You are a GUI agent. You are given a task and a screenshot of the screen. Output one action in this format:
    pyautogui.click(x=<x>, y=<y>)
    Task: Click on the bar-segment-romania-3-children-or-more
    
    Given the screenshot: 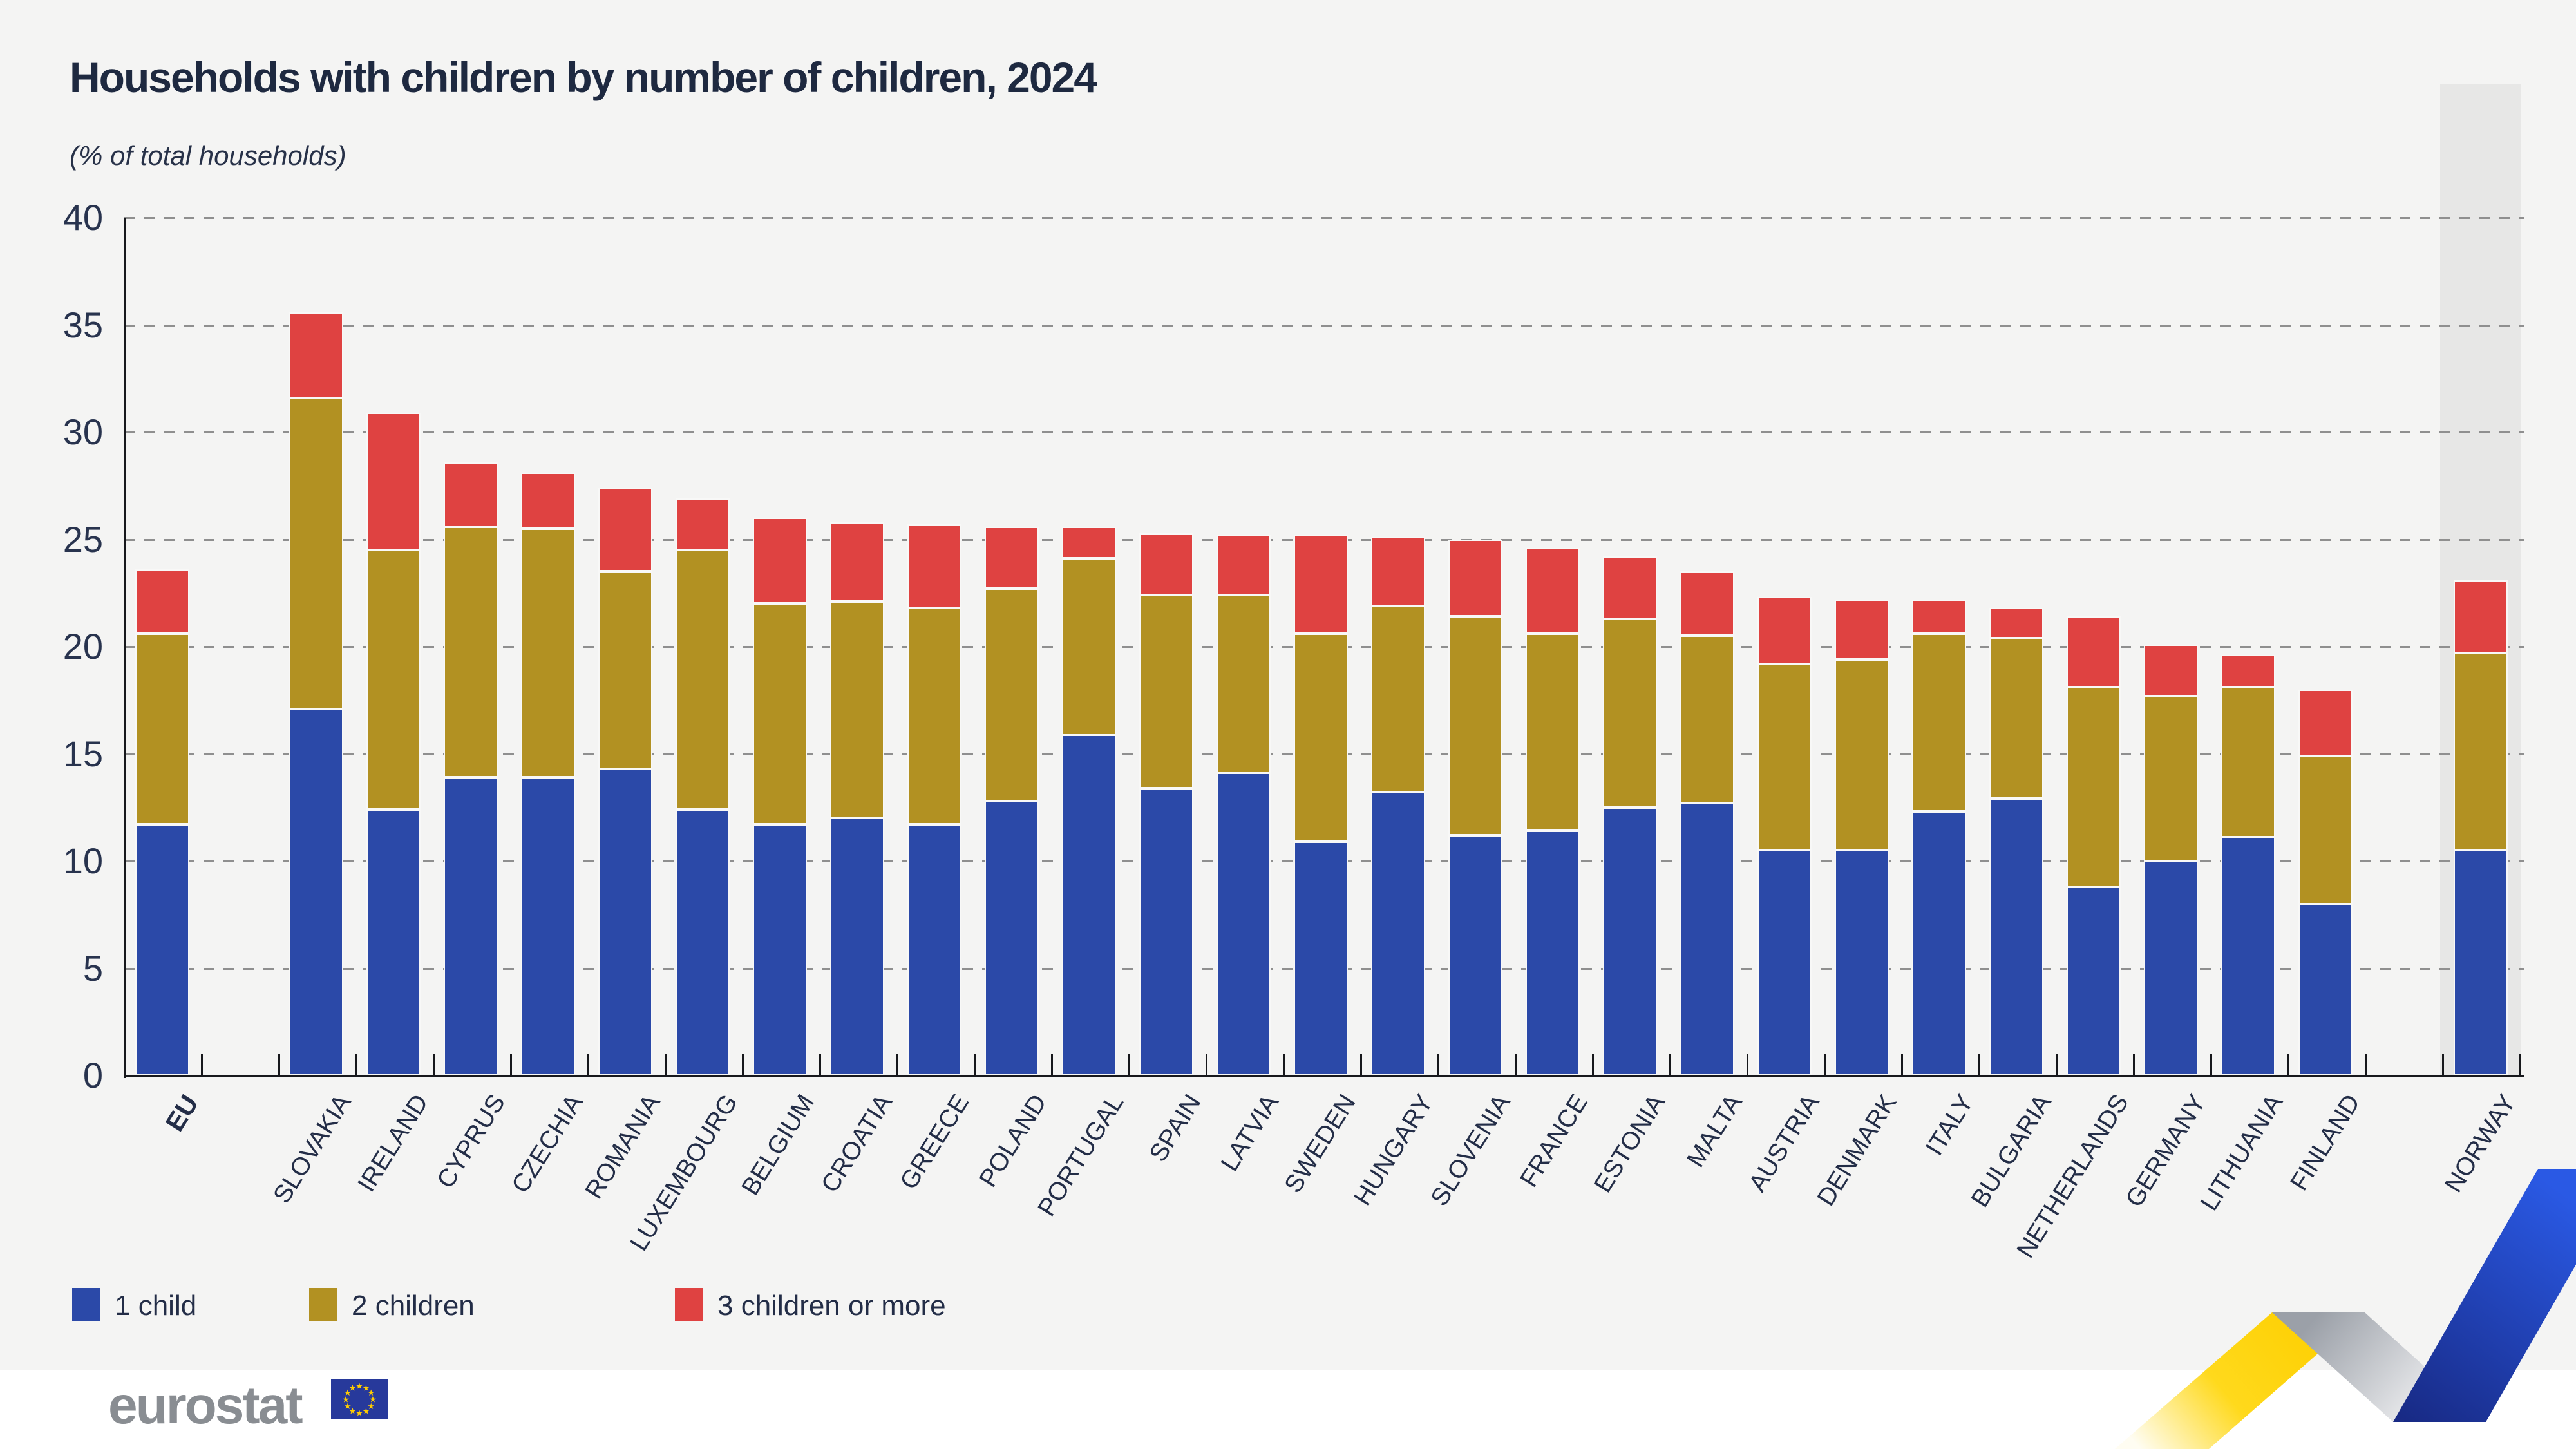 What is the action you would take?
    pyautogui.click(x=625, y=530)
    